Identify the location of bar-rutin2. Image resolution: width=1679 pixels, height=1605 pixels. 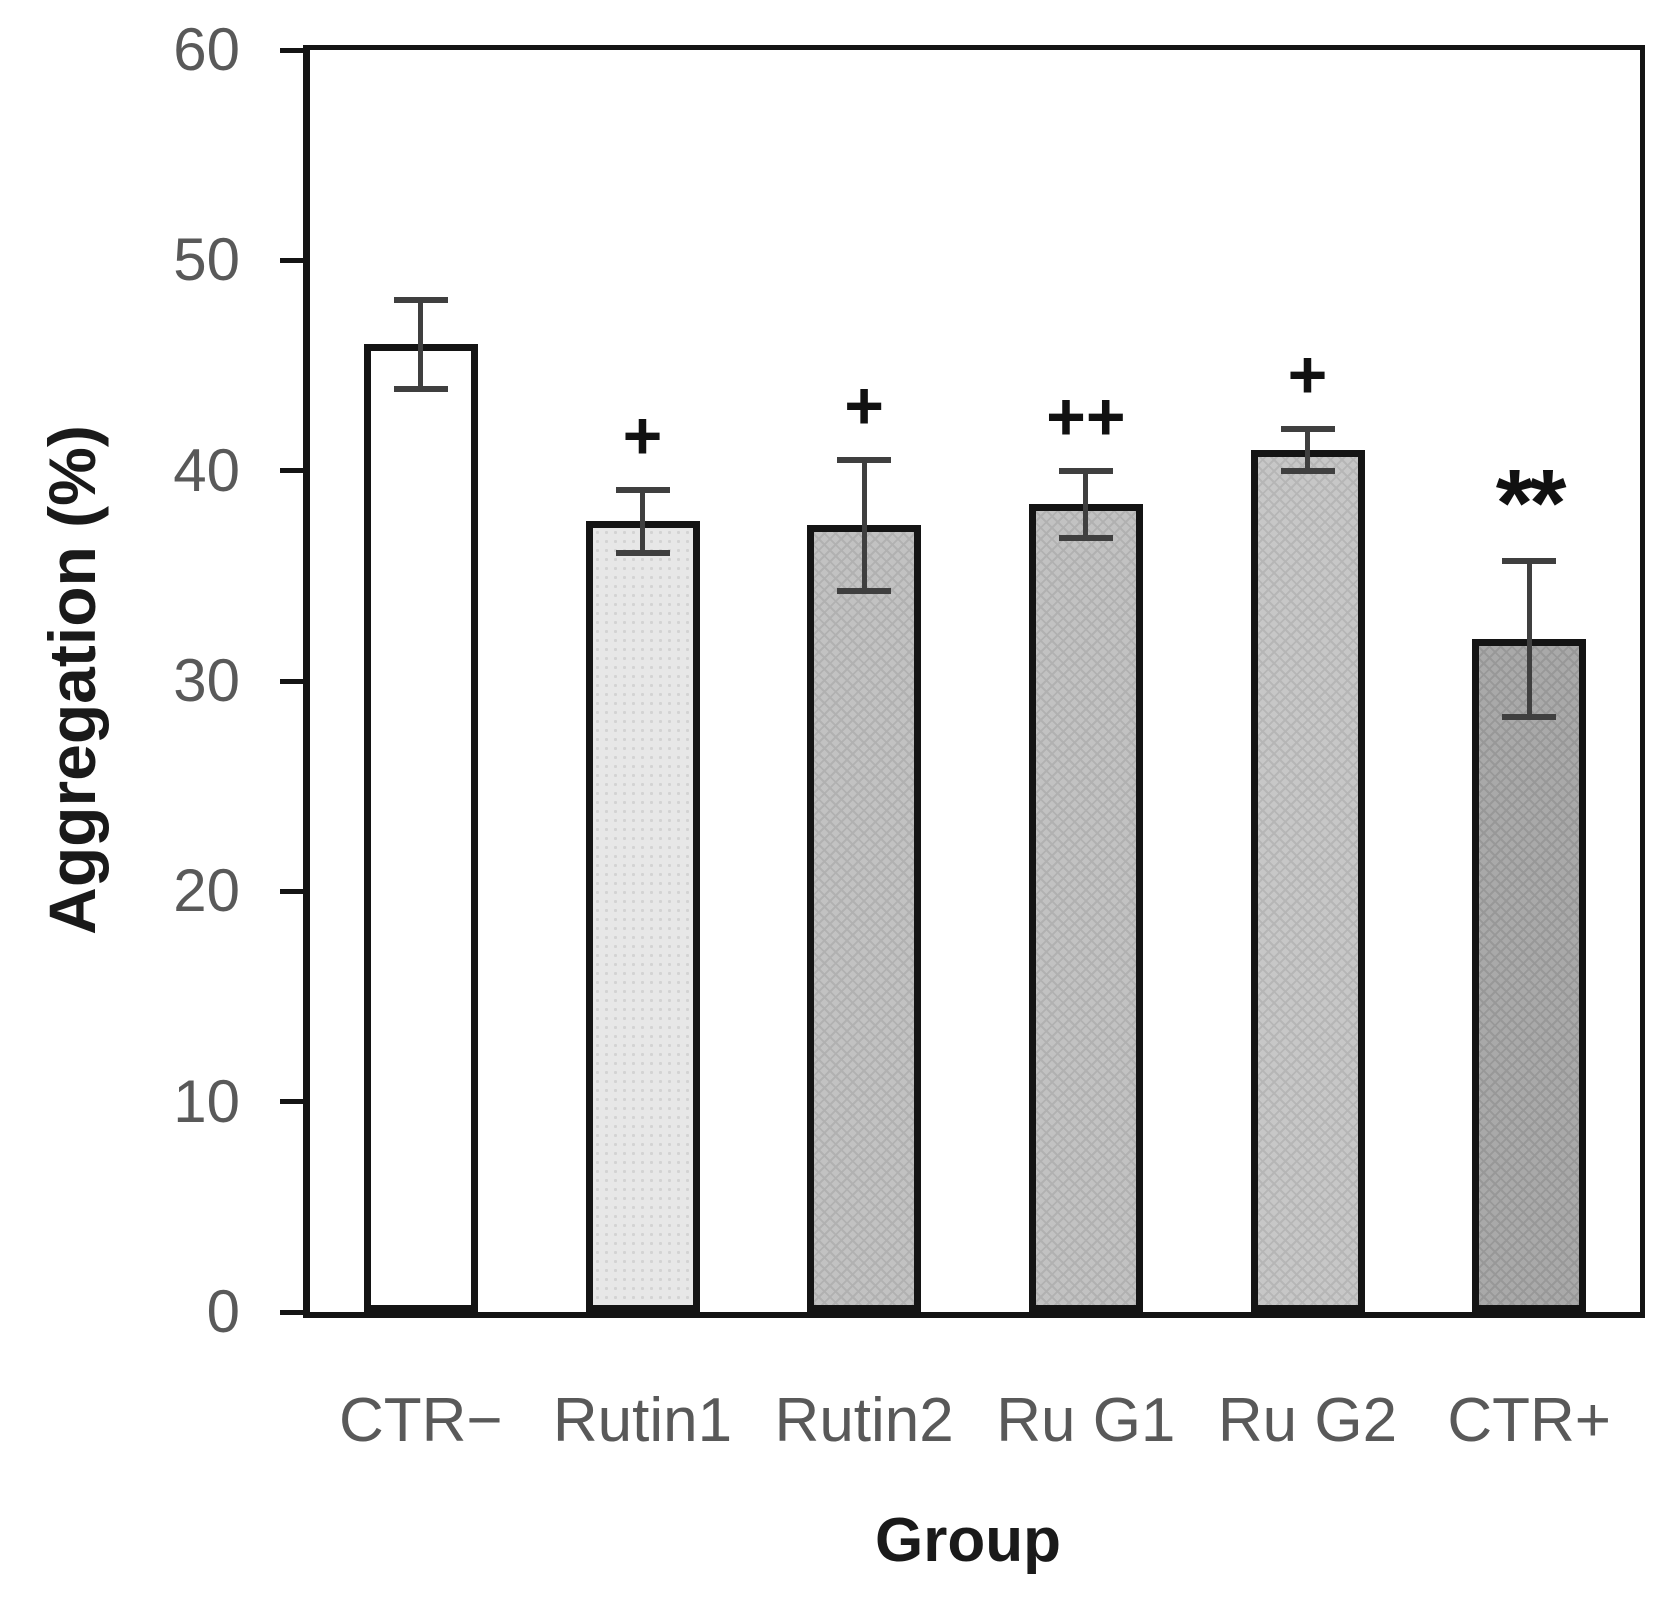
(864, 918).